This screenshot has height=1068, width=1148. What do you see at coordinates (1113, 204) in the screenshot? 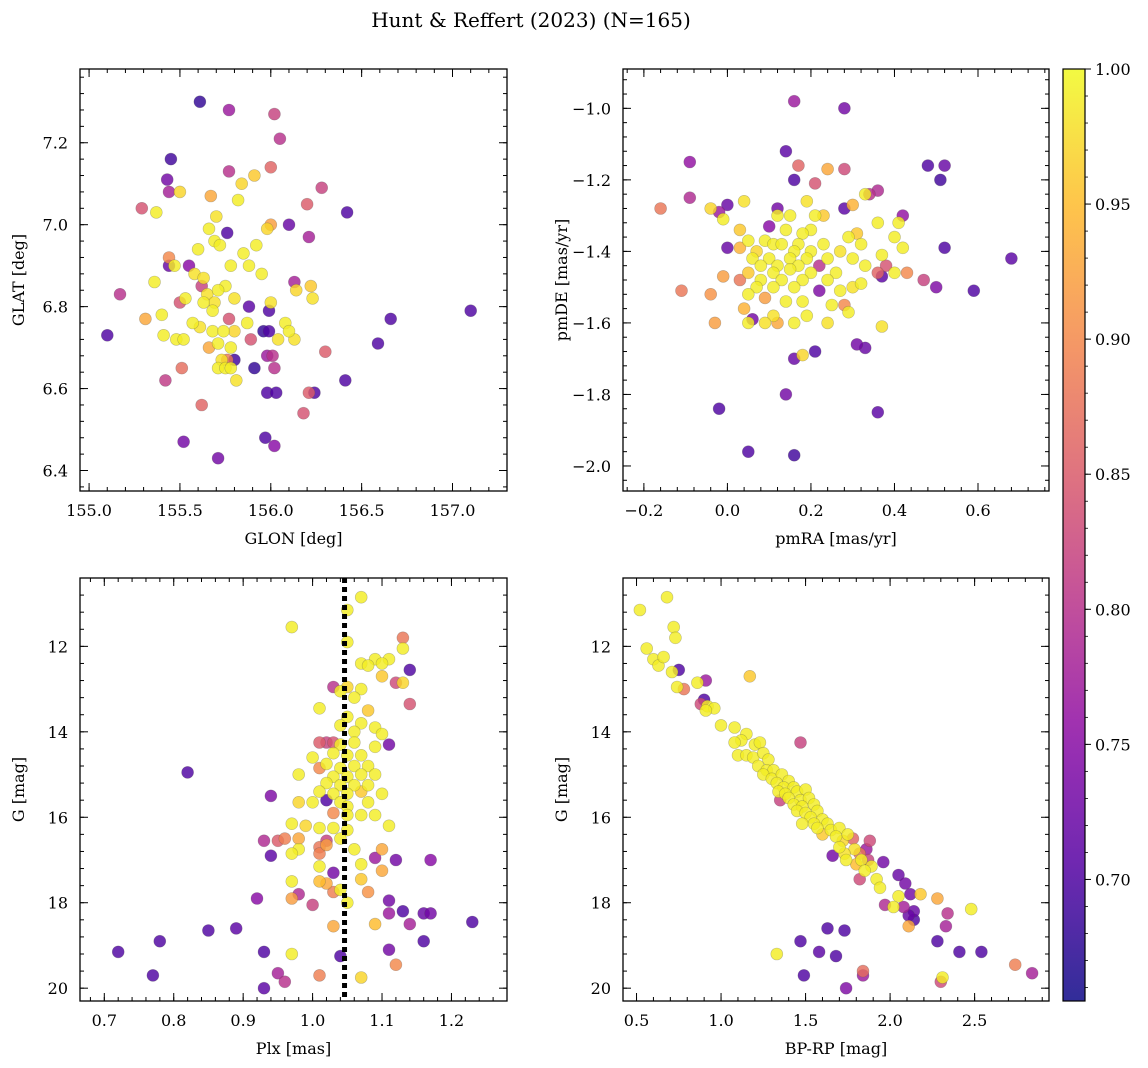
I see `colorbar-tick-label: 0.95` at bounding box center [1113, 204].